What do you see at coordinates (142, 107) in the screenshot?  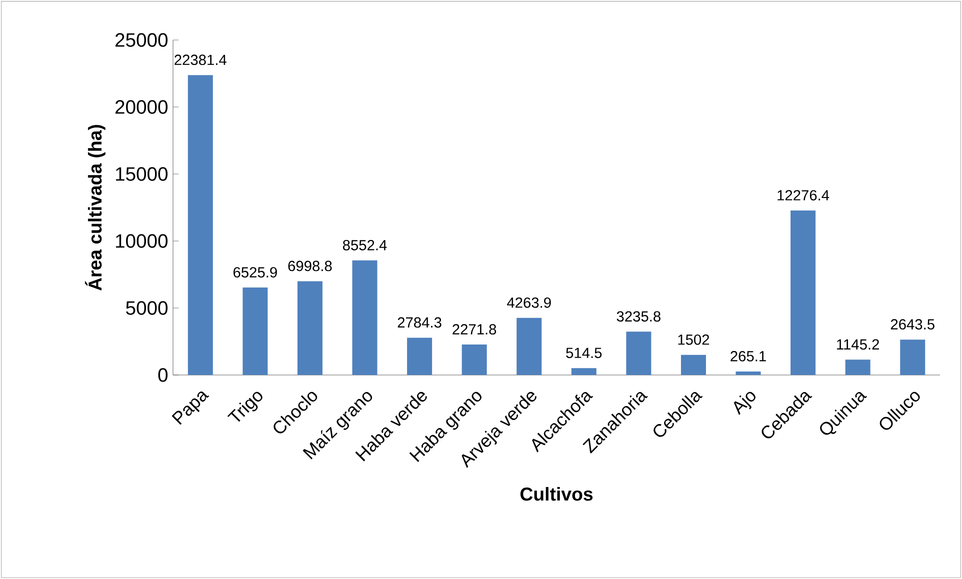 I see `y-tick-label: 20000` at bounding box center [142, 107].